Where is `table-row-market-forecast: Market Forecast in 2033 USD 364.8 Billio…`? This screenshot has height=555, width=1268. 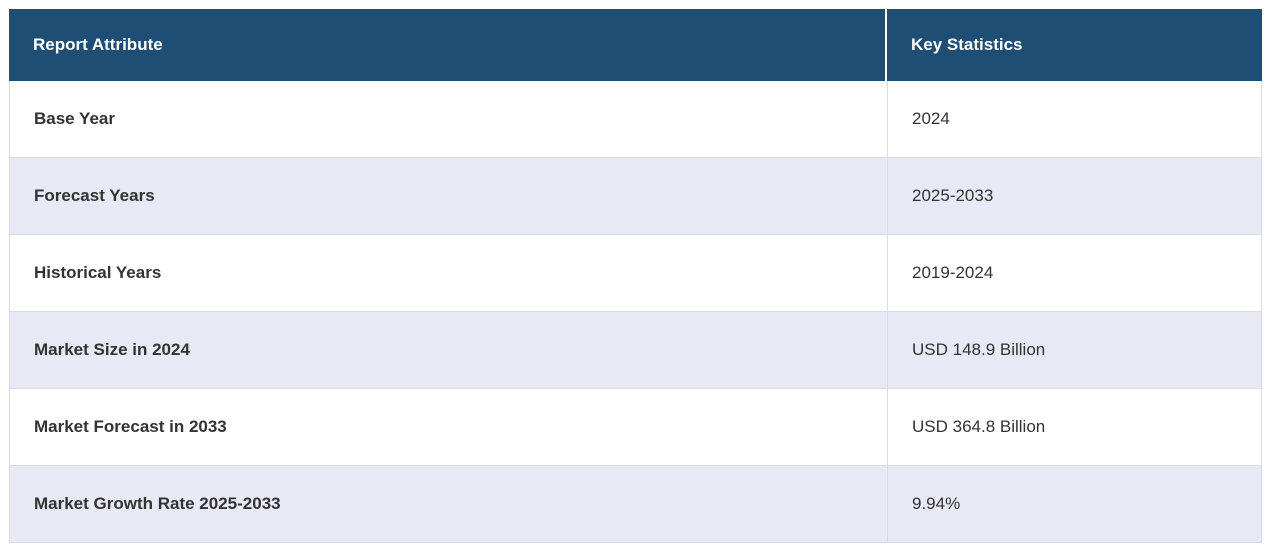
table-row-market-forecast: Market Forecast in 2033 USD 364.8 Billio… is located at coordinates (635, 427).